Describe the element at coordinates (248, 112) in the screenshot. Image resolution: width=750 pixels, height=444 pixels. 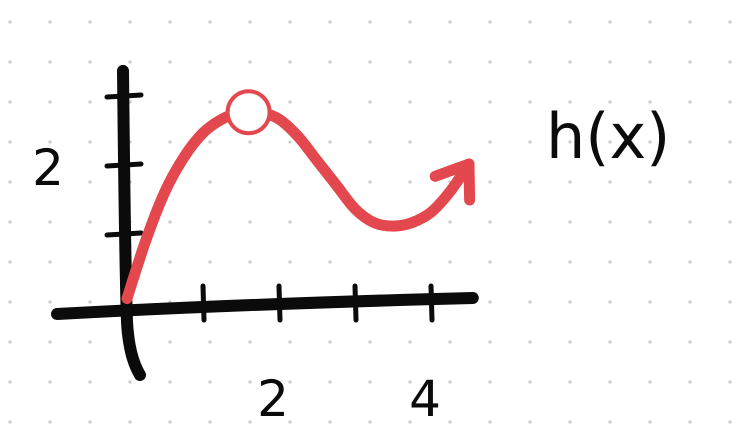
I see `open-circle-point` at that location.